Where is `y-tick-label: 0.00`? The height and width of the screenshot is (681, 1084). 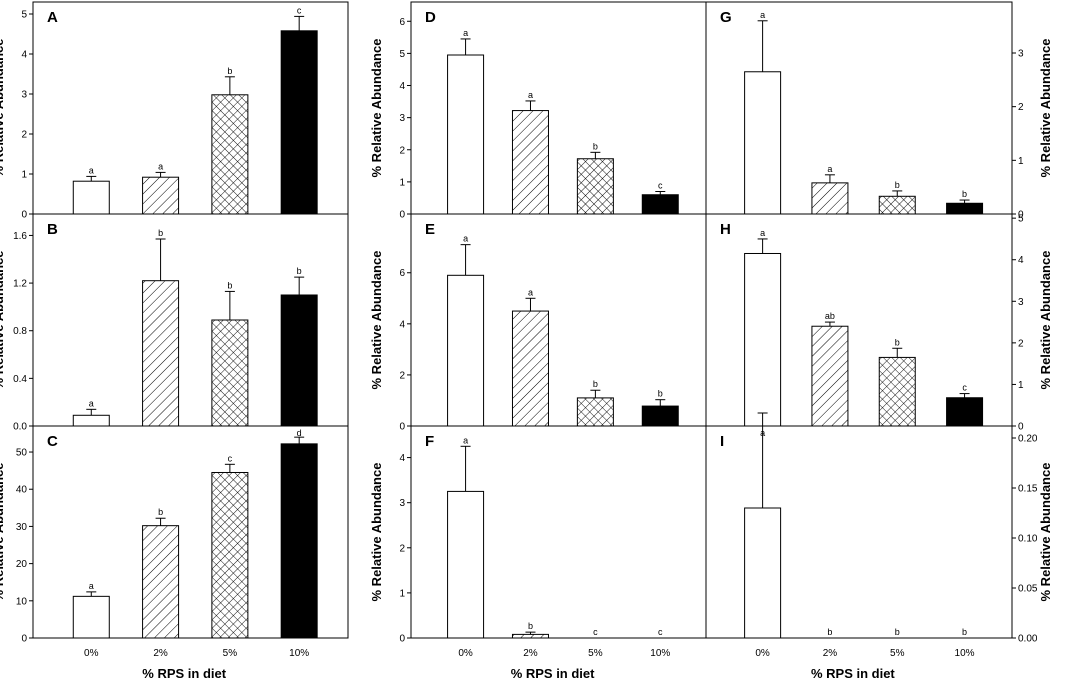 y-tick-label: 0.00 is located at coordinates (1028, 639).